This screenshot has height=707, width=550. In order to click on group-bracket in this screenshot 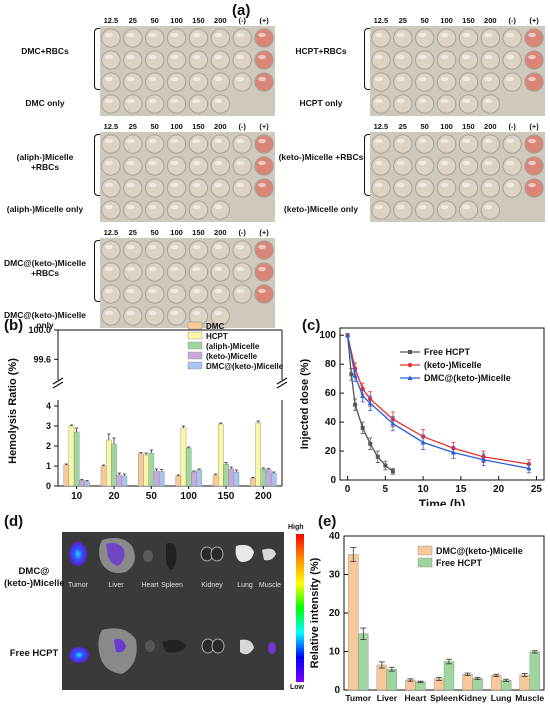, I will do `click(367, 59)`.